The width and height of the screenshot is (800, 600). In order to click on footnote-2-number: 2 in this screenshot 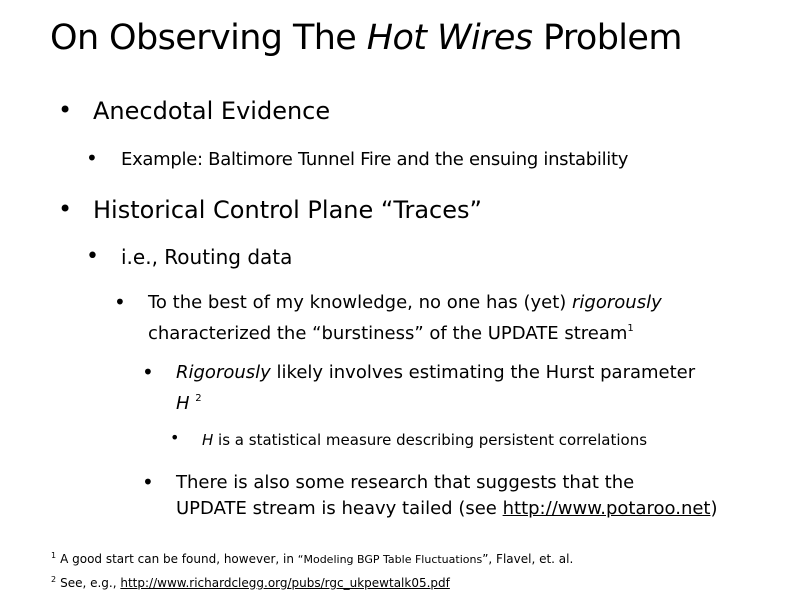, I will do `click(54, 579)`.